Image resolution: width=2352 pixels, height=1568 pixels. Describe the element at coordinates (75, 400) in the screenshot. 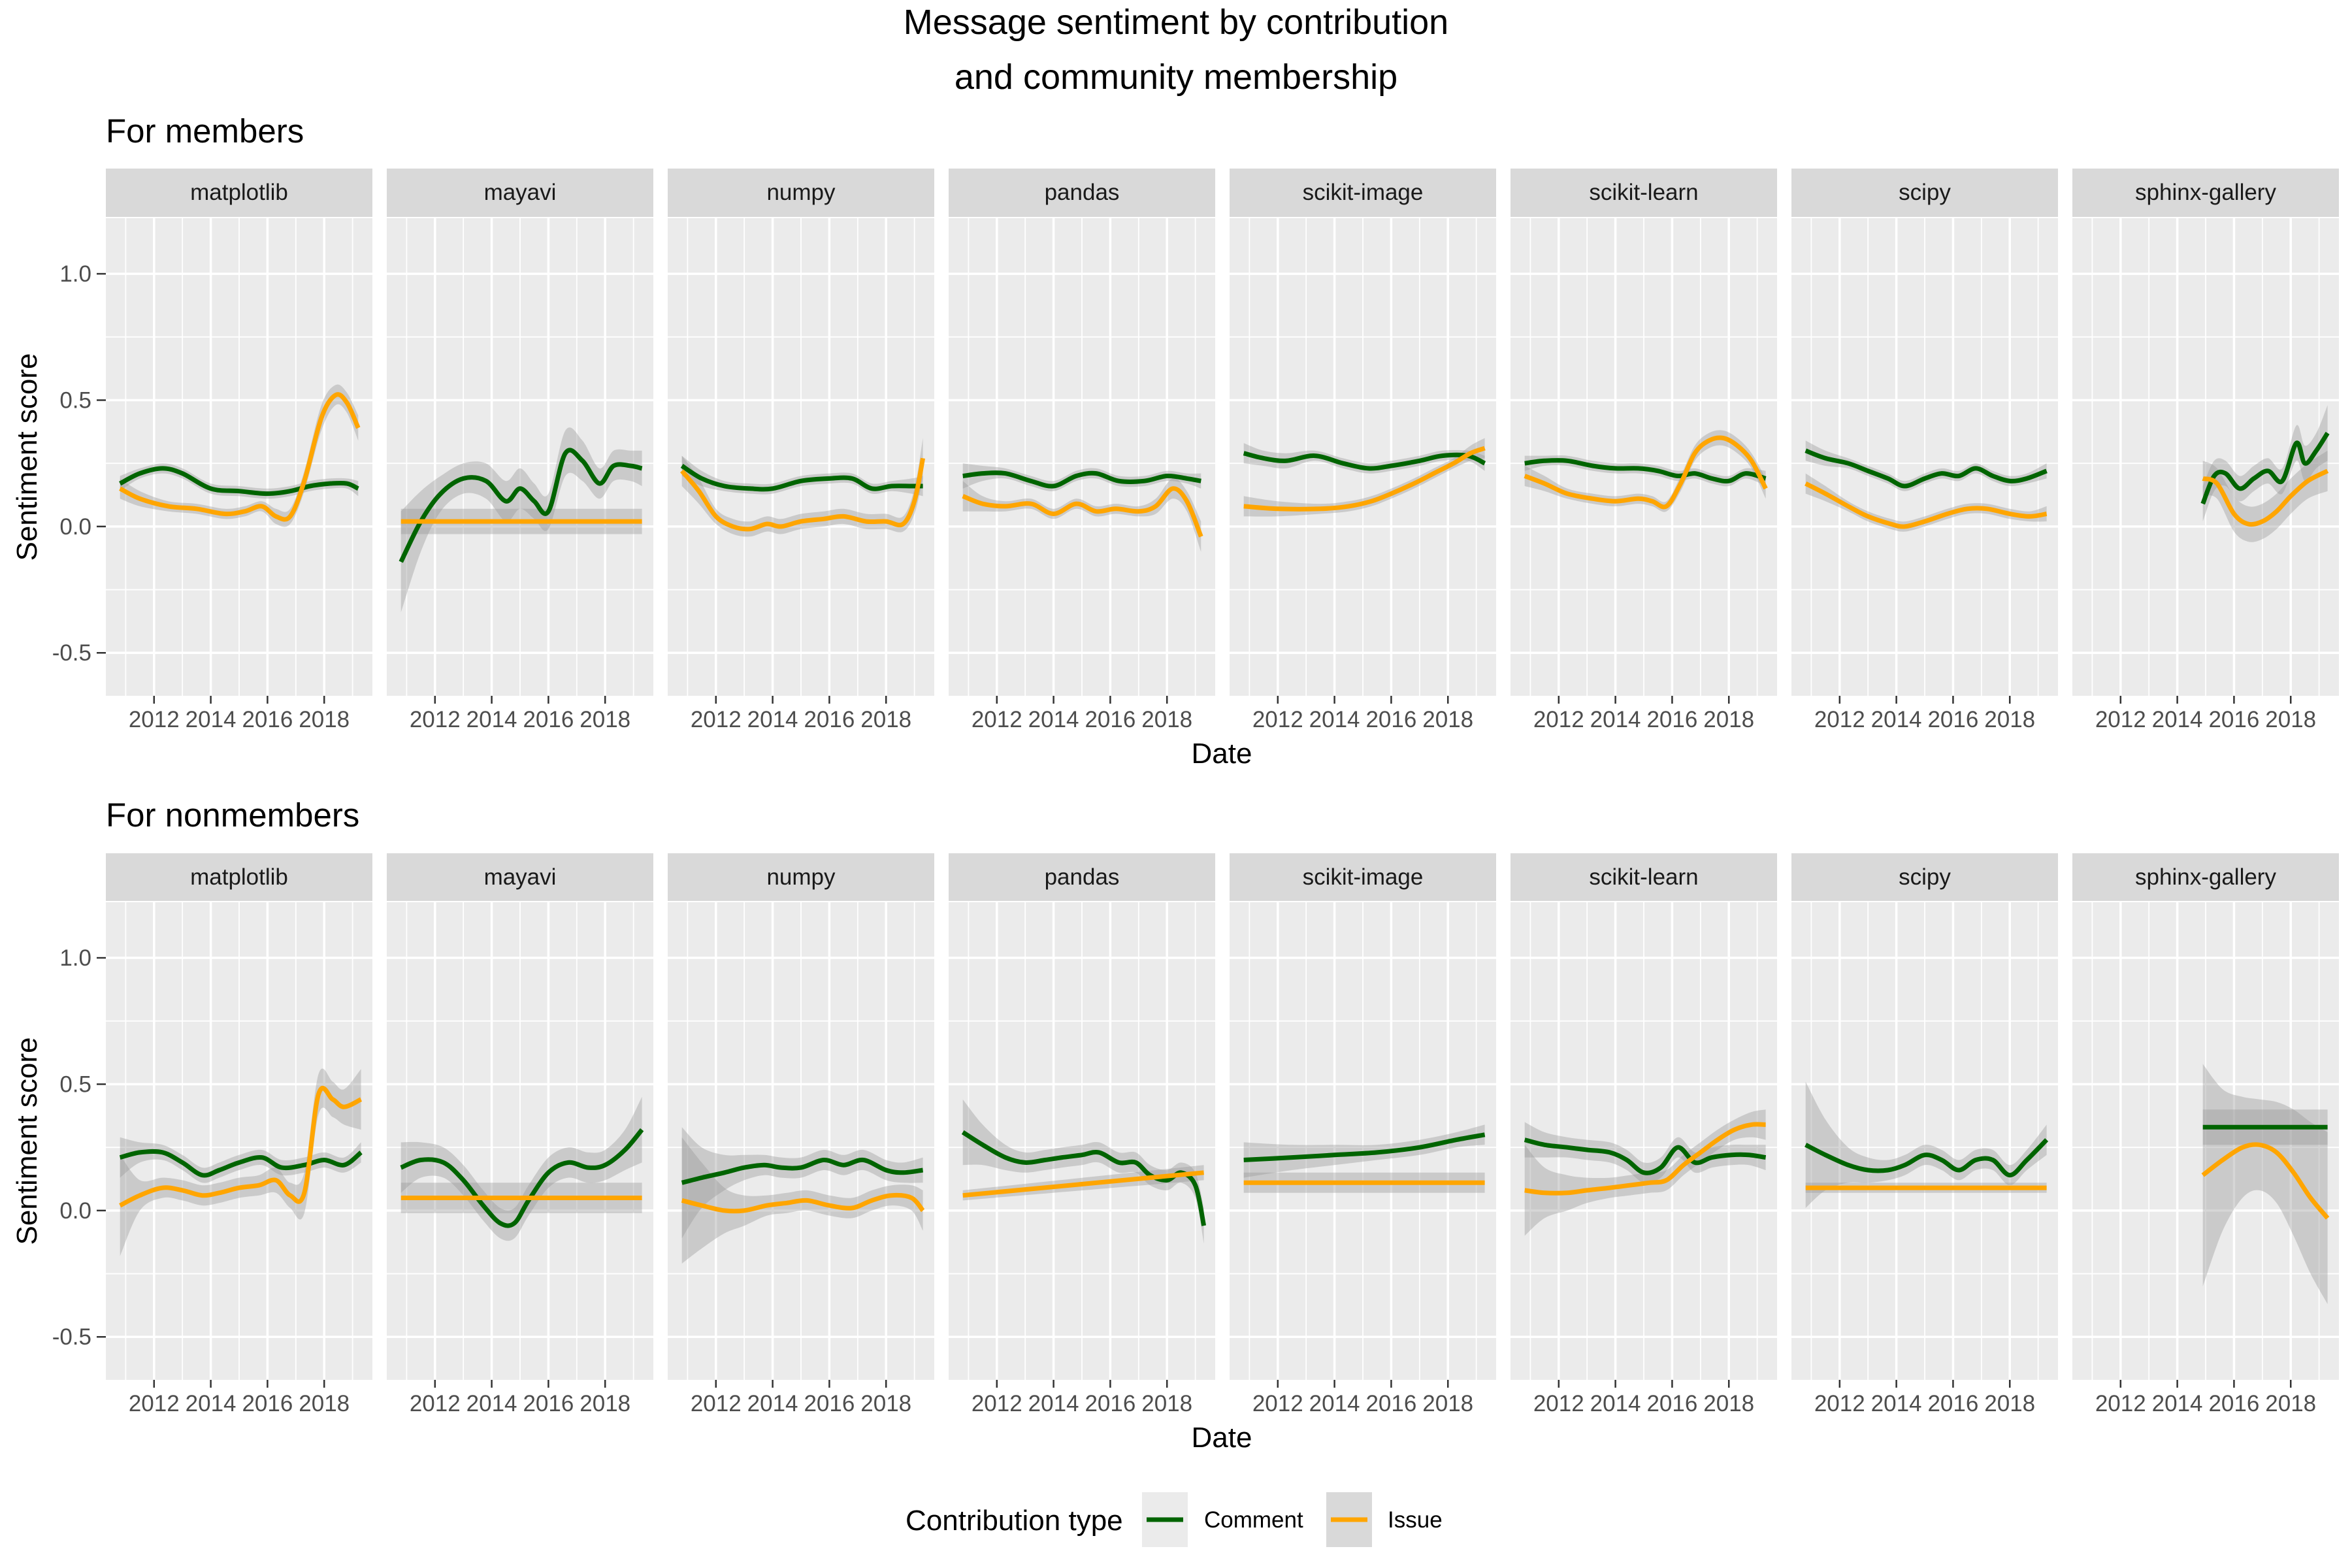

I see `y-tick-label: 0.5` at that location.